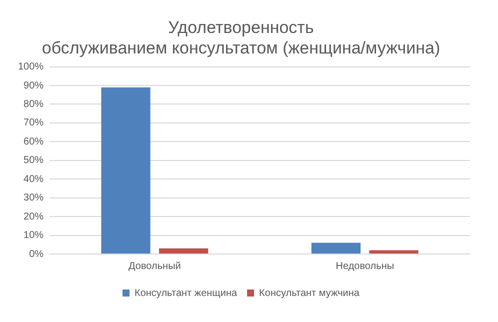  What do you see at coordinates (34, 142) in the screenshot?
I see `y-tick-label: 60%` at bounding box center [34, 142].